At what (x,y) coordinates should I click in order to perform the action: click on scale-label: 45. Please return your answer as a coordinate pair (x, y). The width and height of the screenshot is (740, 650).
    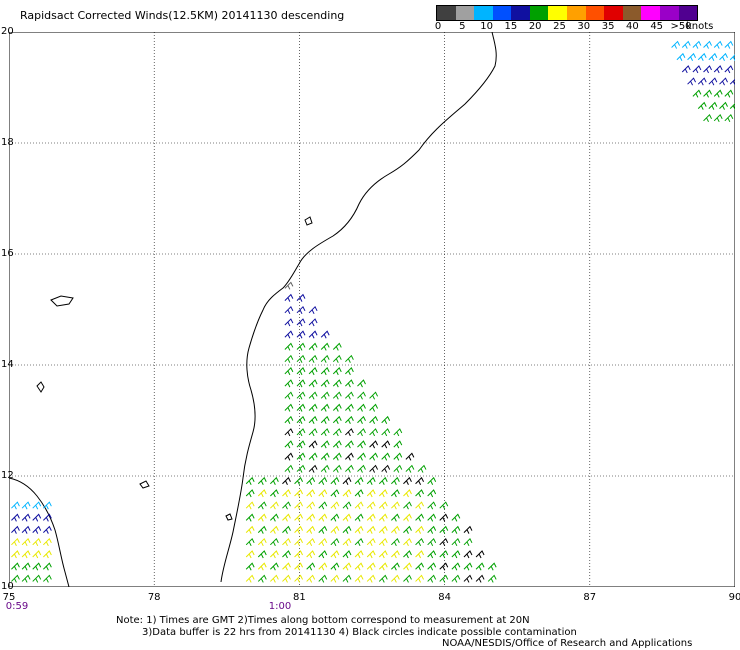
    Looking at the image, I should click on (657, 26).